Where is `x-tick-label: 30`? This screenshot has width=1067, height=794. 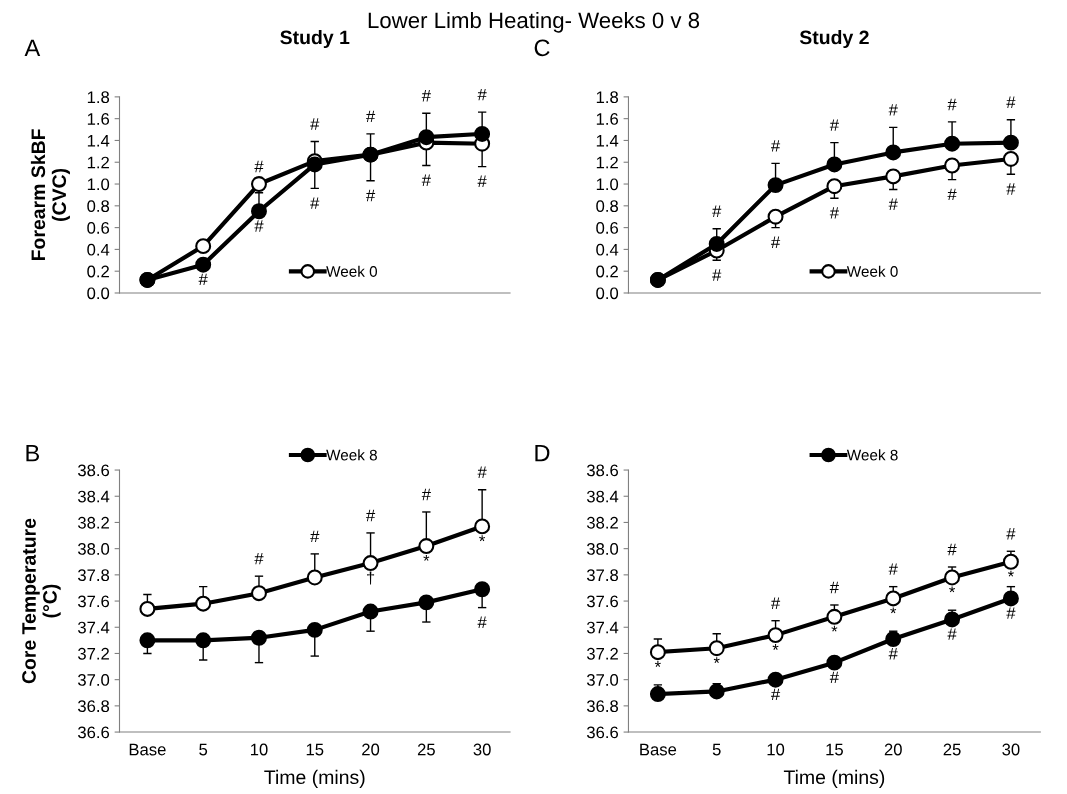 x-tick-label: 30 is located at coordinates (1011, 749).